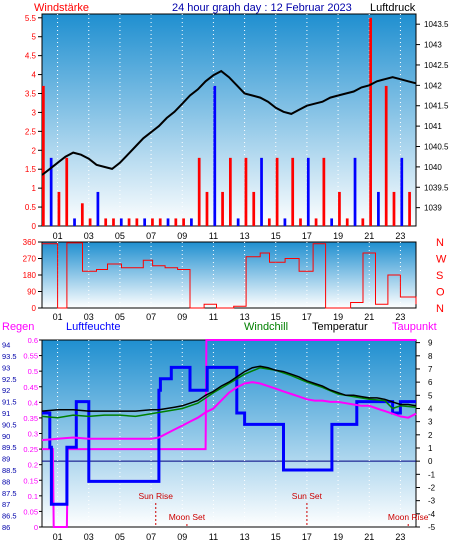  What do you see at coordinates (432, 474) in the screenshot?
I see `temperature-tick-label: -1` at bounding box center [432, 474].